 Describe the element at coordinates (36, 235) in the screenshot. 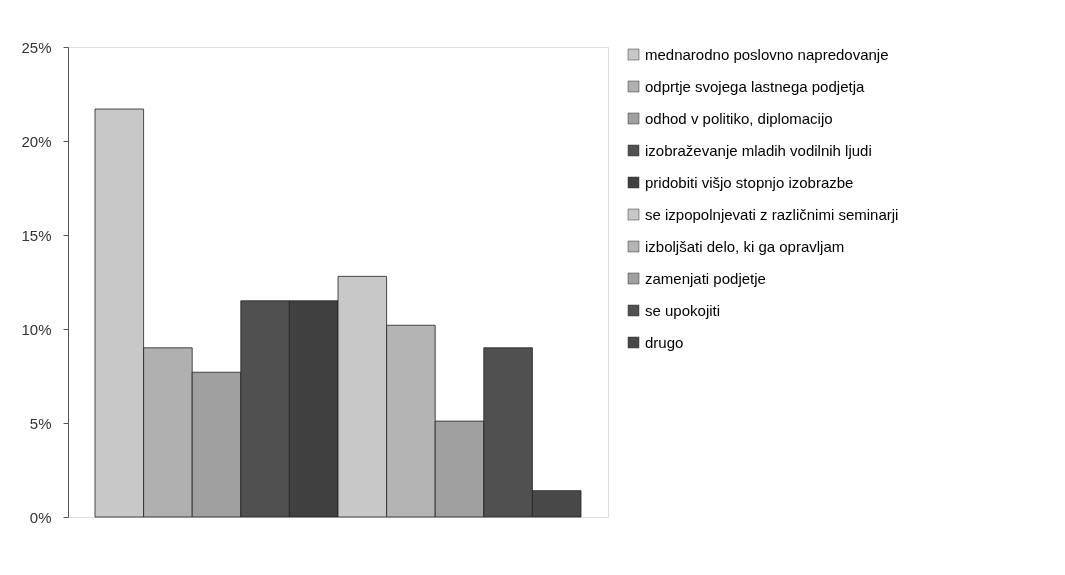

I see `y-tick-label: 15%` at that location.